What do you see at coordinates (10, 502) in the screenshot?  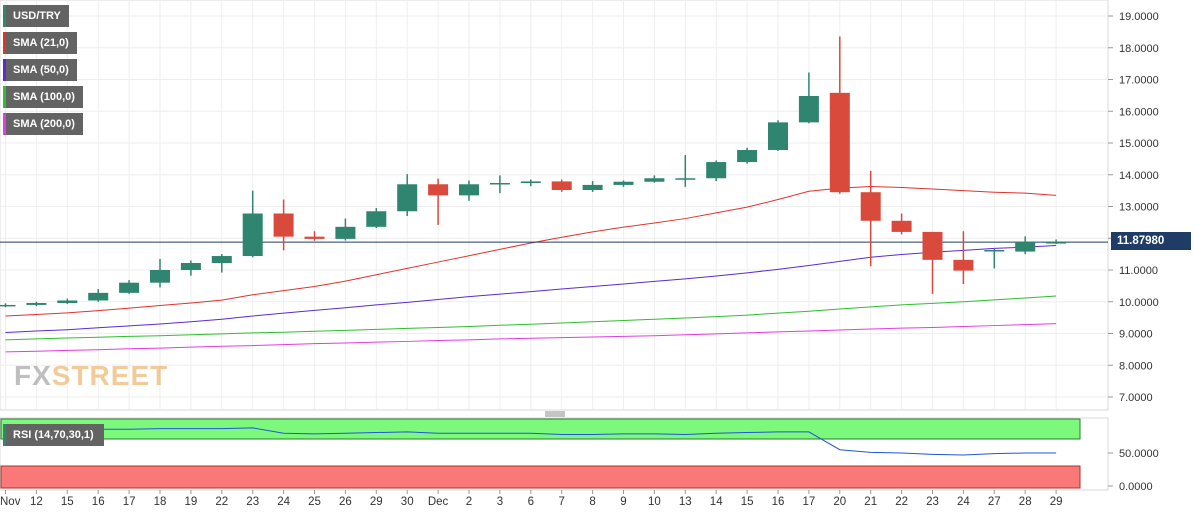 I see `x-tick-label: Nov` at bounding box center [10, 502].